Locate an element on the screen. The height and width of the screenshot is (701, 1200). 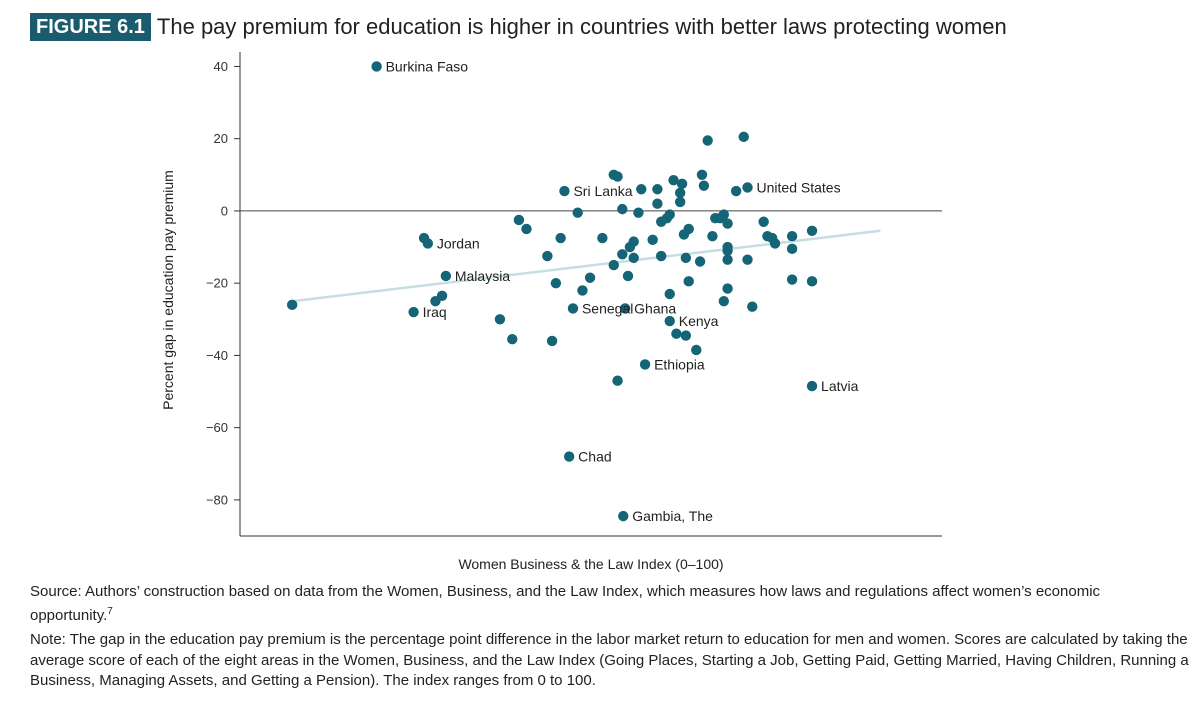
point-label: Ethiopia is located at coordinates (679, 364).